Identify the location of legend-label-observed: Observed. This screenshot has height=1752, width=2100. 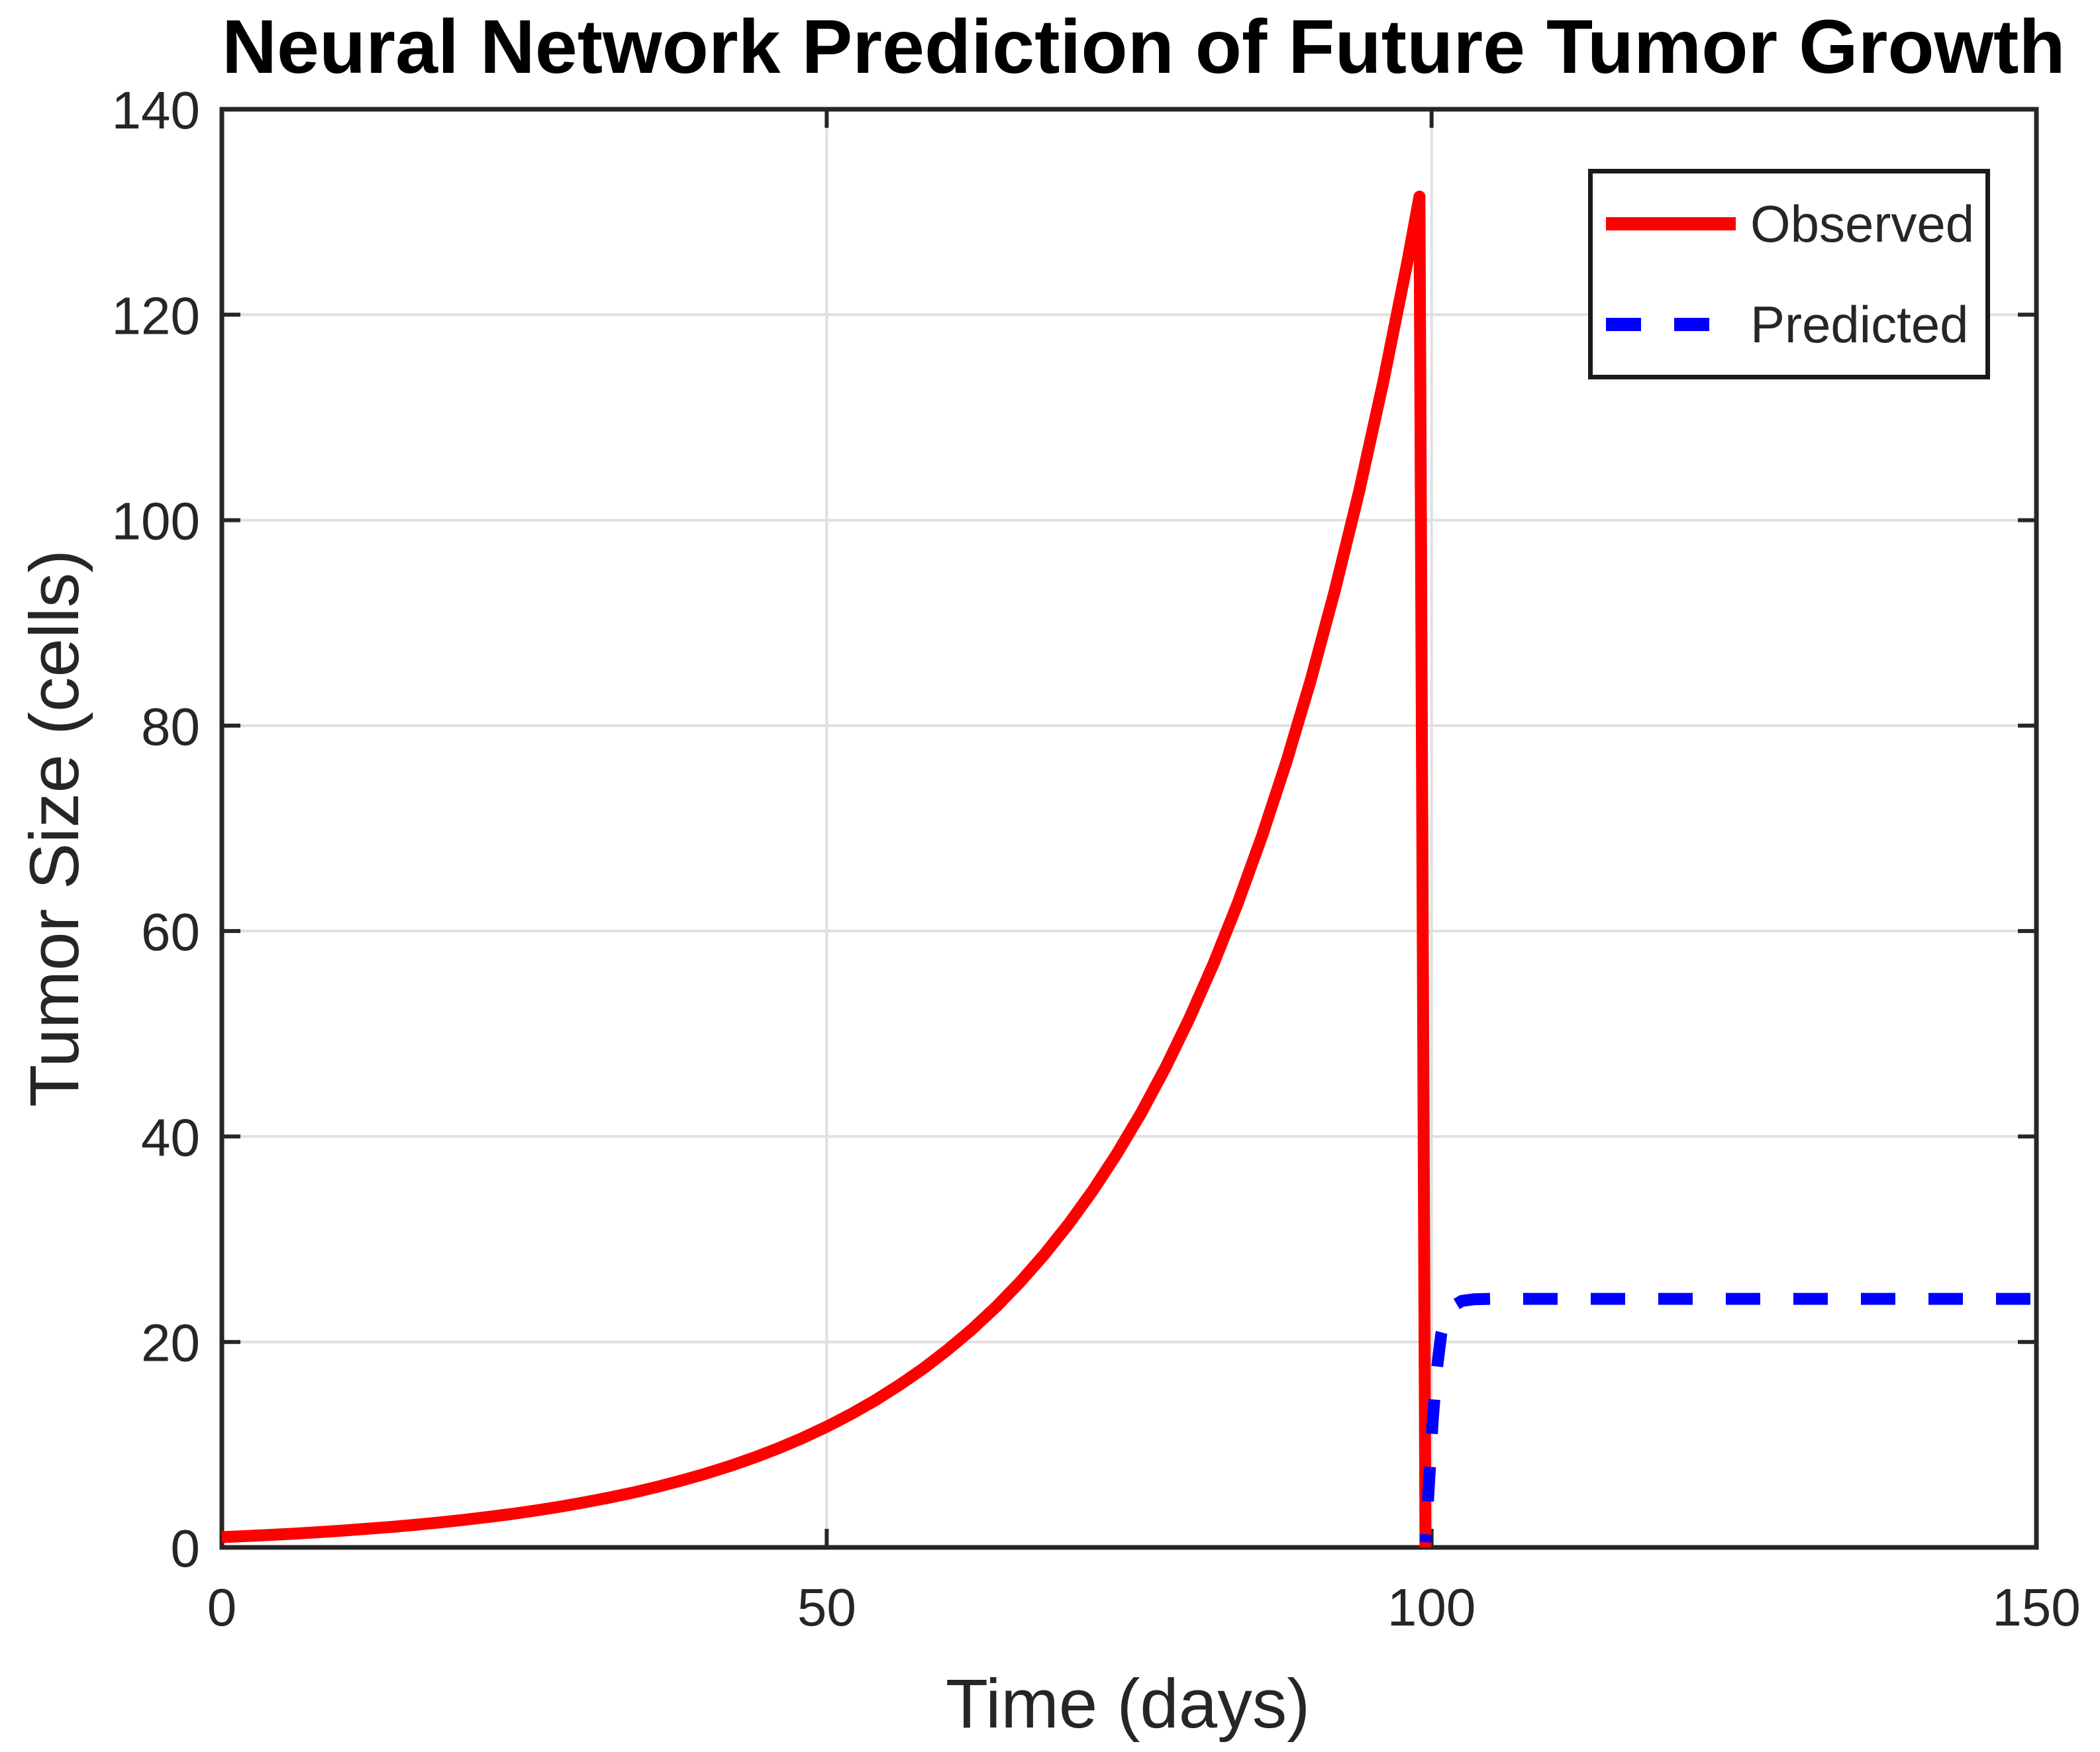
(1863, 224).